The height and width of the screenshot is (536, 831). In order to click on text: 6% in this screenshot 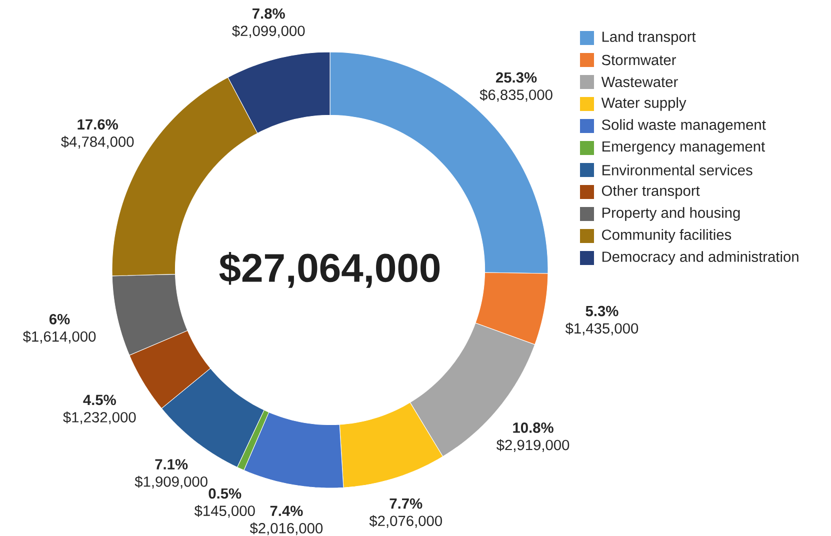, I will do `click(59, 319)`.